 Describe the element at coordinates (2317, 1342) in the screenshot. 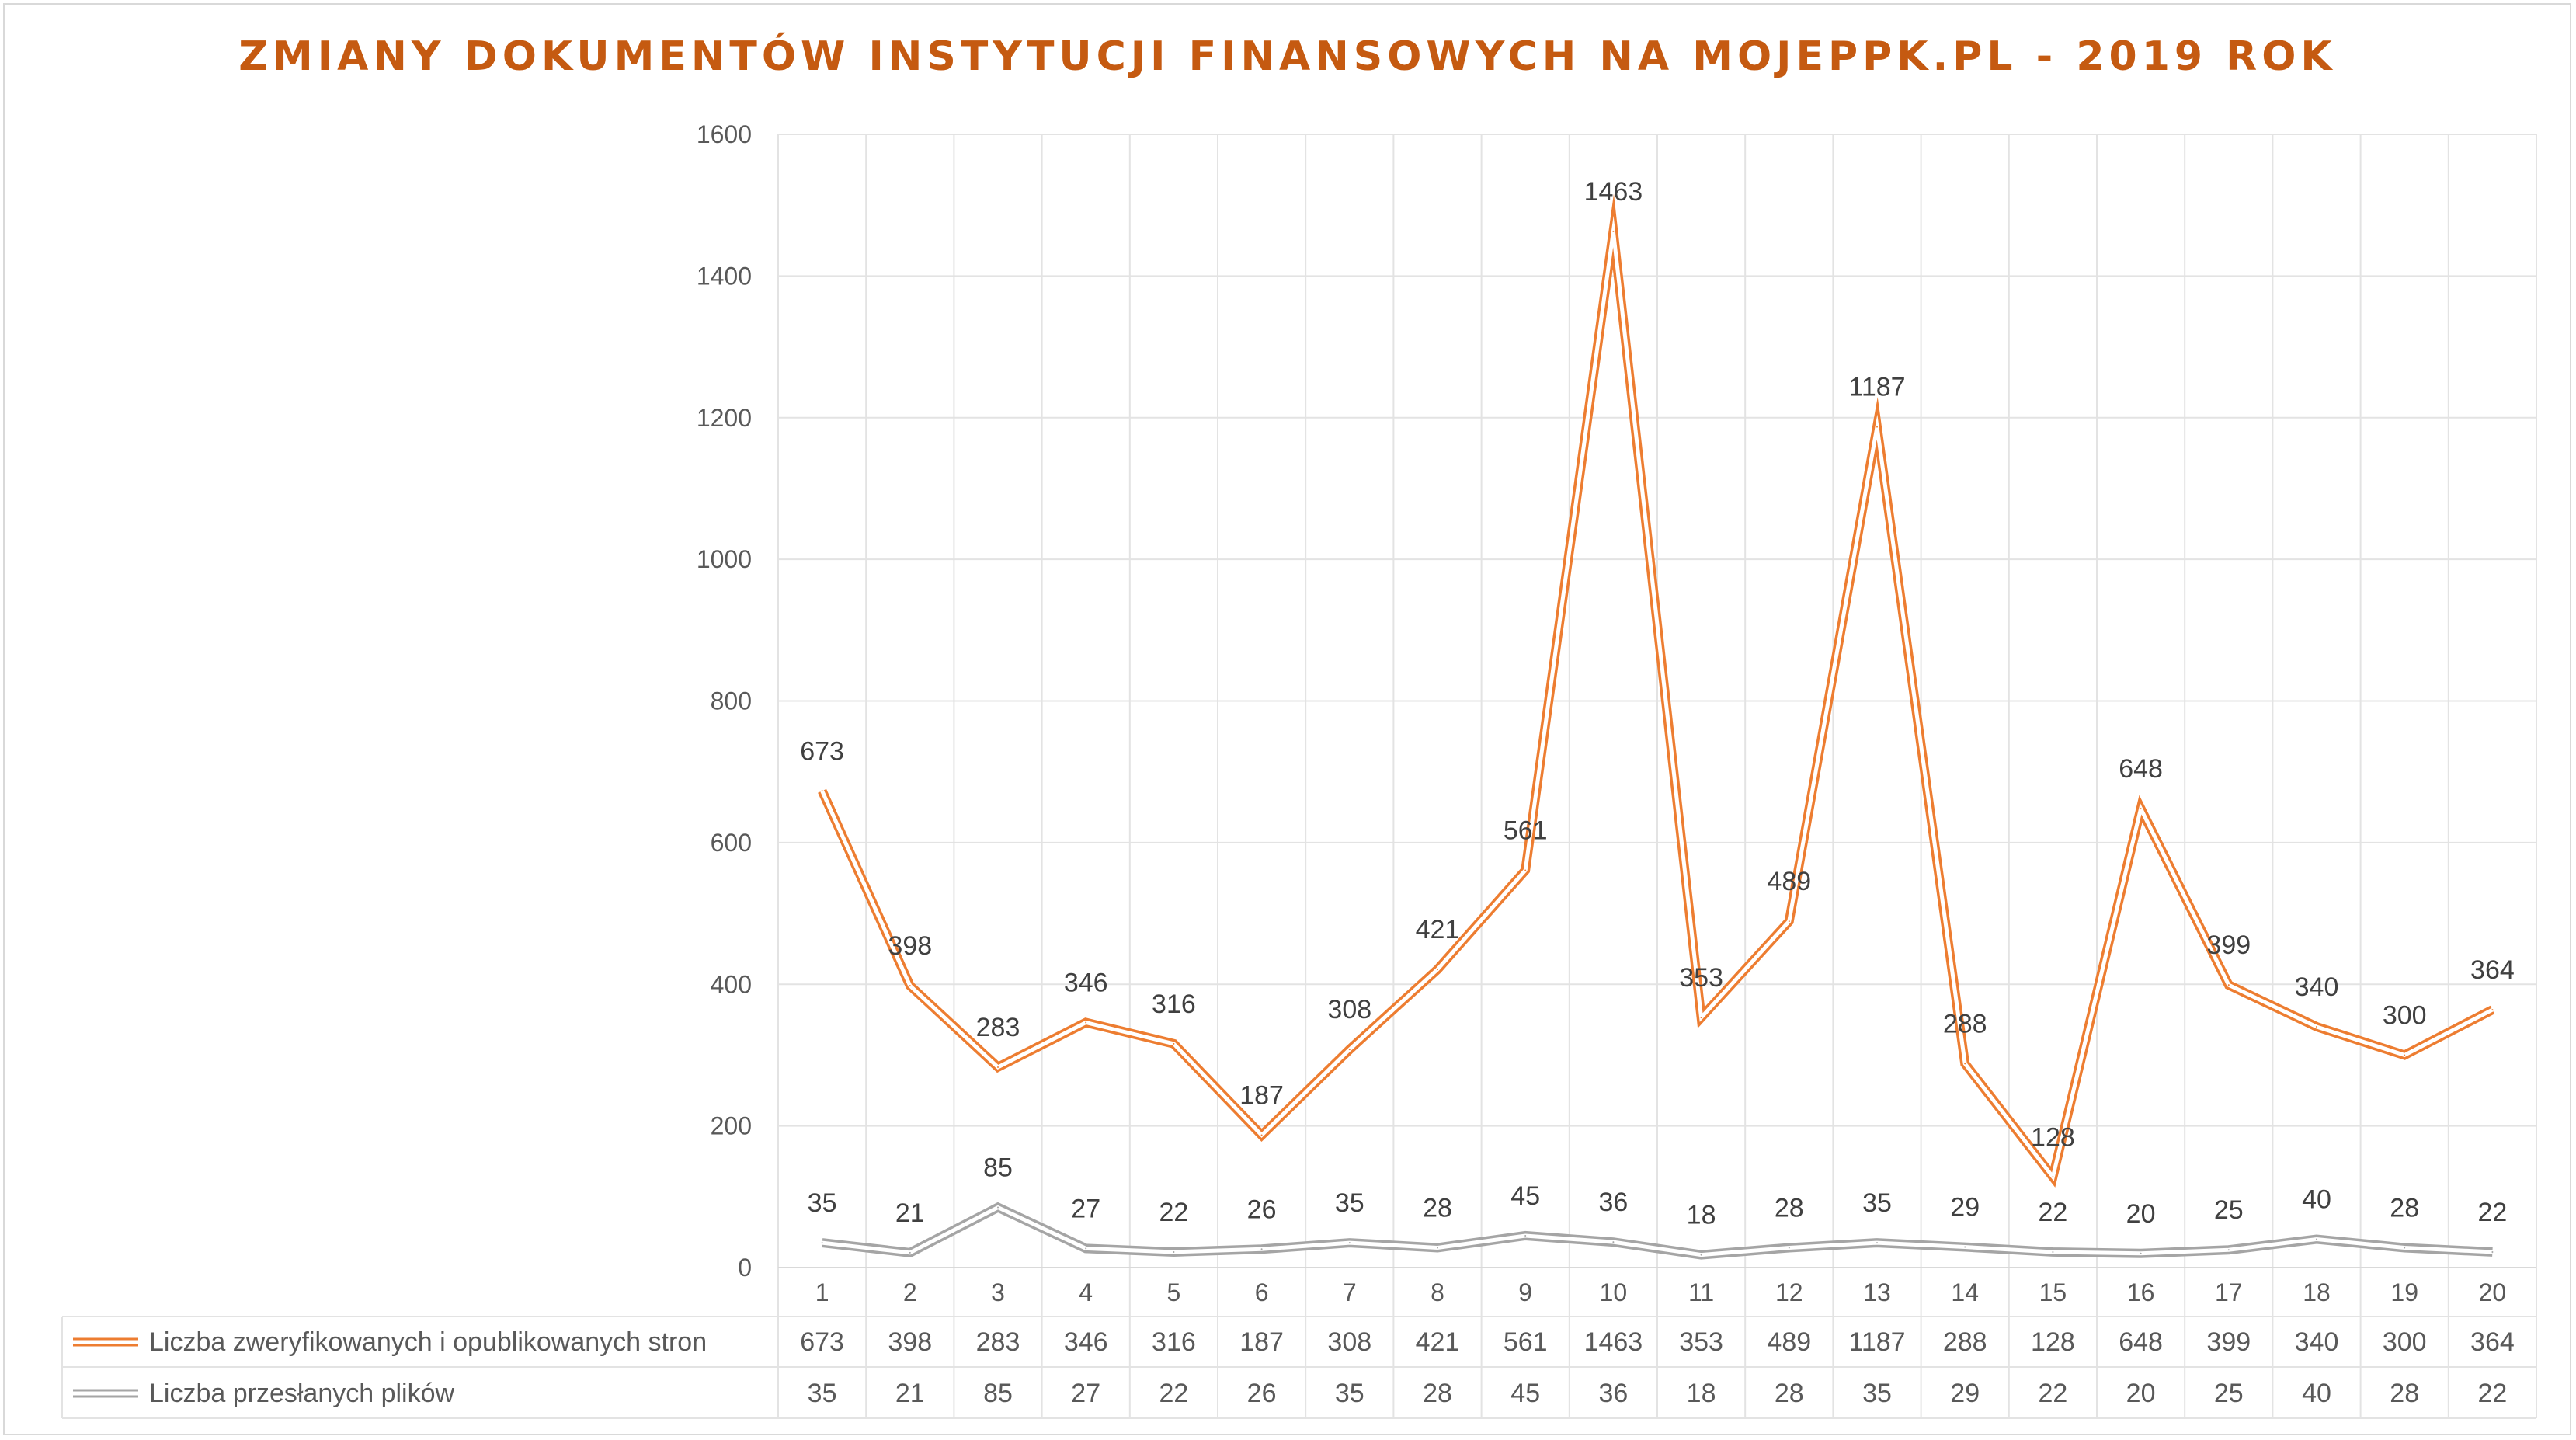

I see `table-cell: 340` at that location.